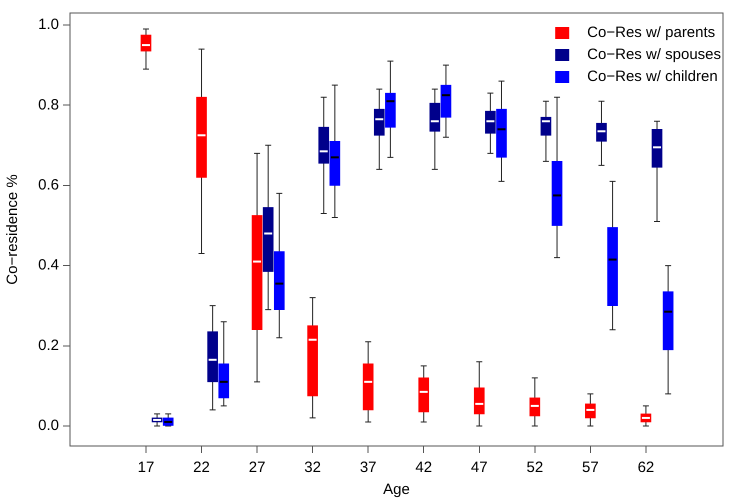  What do you see at coordinates (423, 467) in the screenshot?
I see `x-tick-label: 42` at bounding box center [423, 467].